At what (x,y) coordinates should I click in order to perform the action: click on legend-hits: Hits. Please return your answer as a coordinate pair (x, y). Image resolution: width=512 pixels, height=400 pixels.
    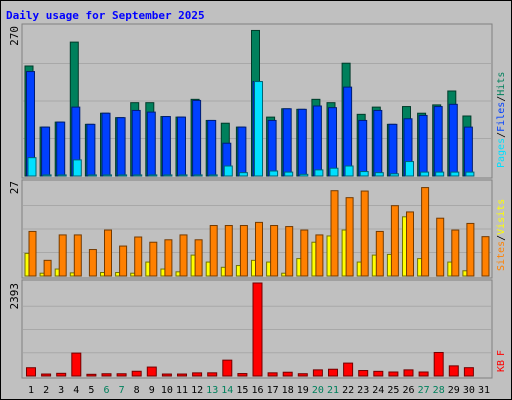
    Looking at the image, I should click on (501, 84).